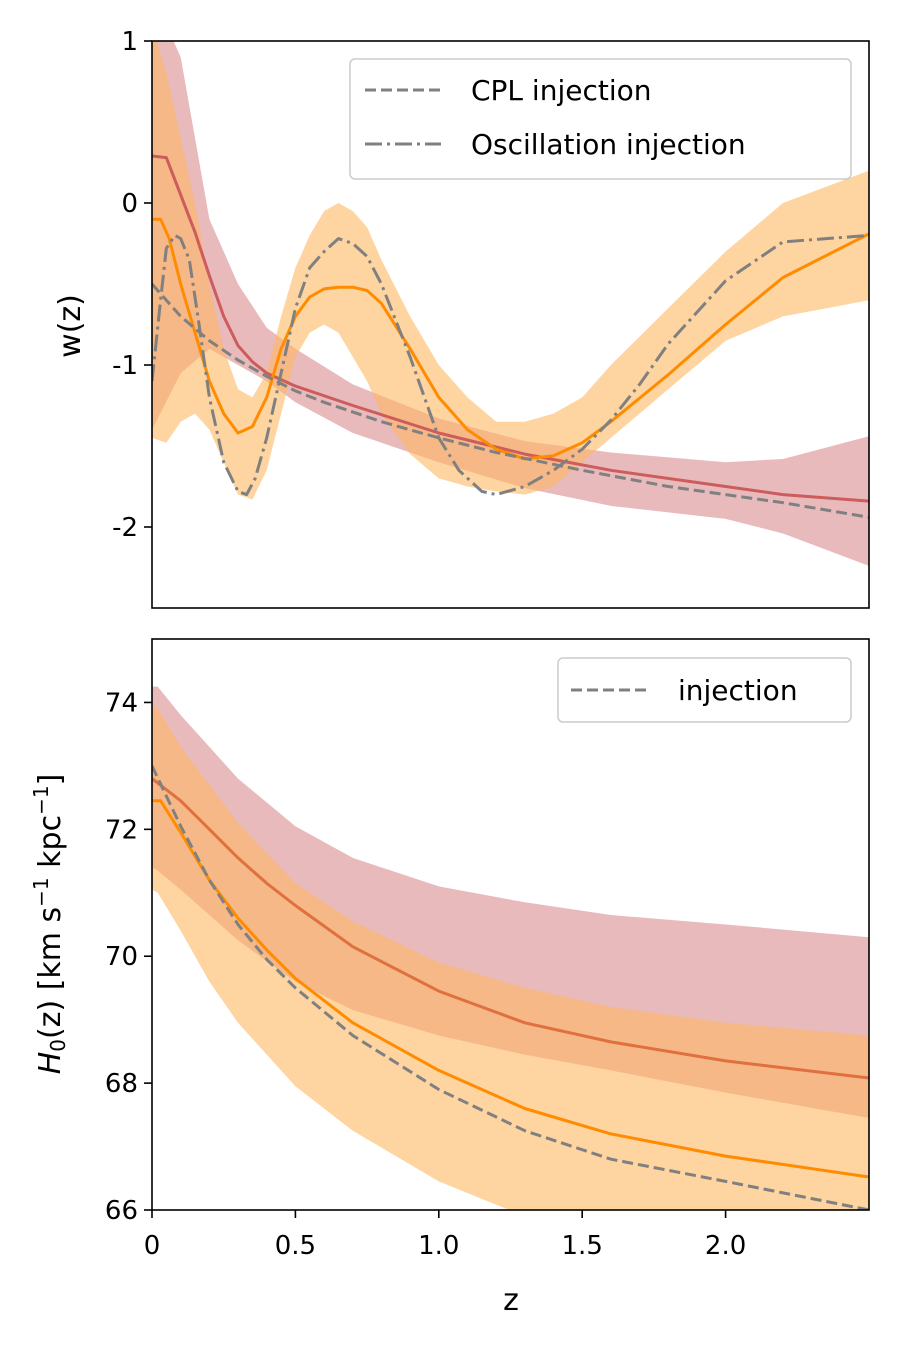 This screenshot has height=1345, width=897. What do you see at coordinates (41, 891) in the screenshot?
I see `h0-y-axis-label-sup-1: −1` at bounding box center [41, 891].